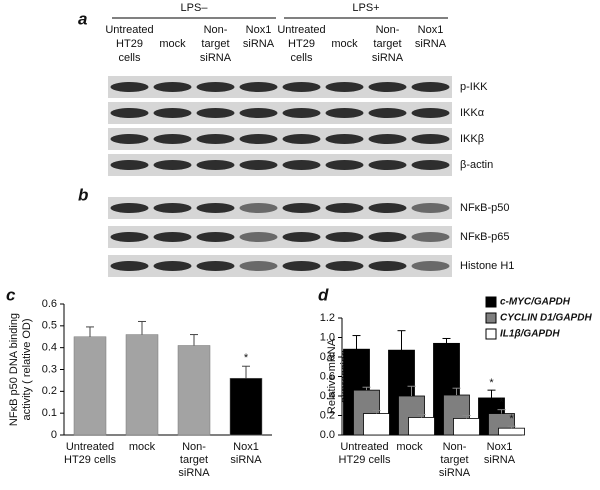 The image size is (600, 490). What do you see at coordinates (535, 302) in the screenshot?
I see `legend-label: c-MYC/GAPDH` at bounding box center [535, 302].